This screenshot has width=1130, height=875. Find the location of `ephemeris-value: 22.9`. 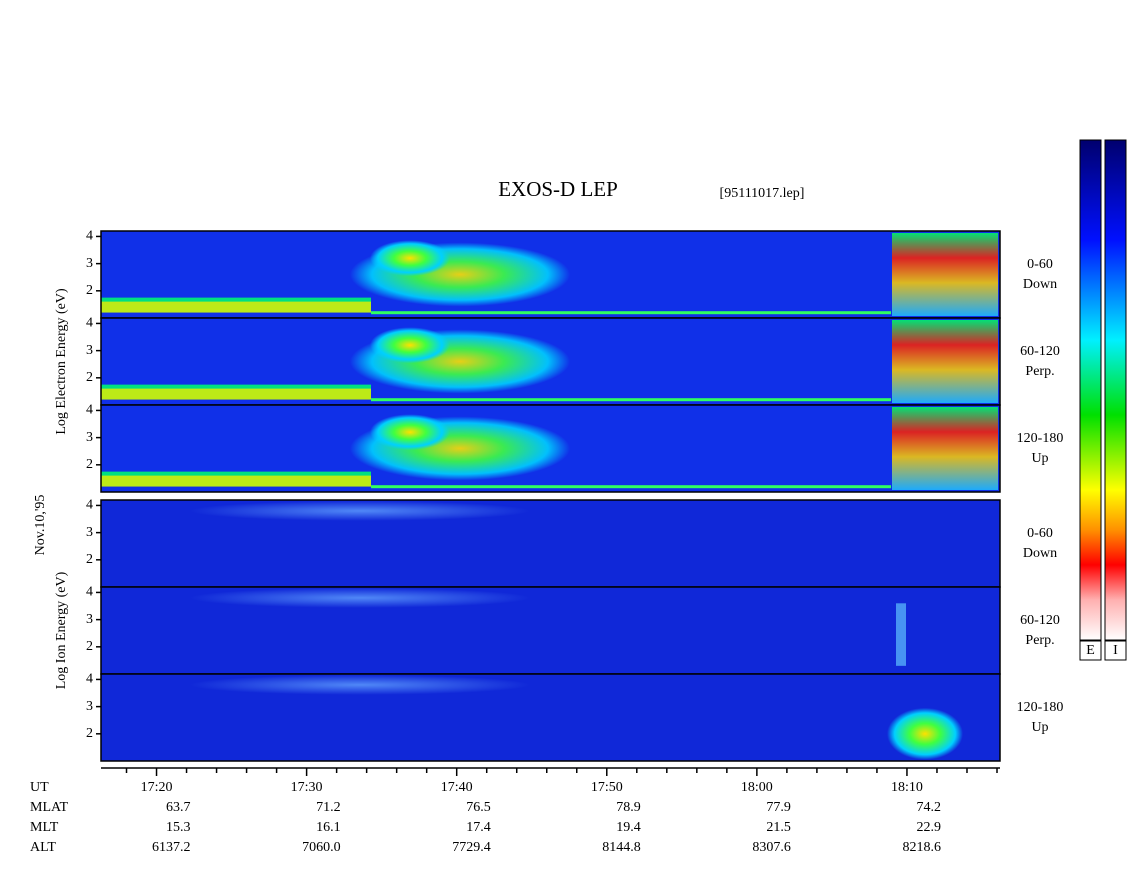

ephemeris-value: 22.9 is located at coordinates (928, 827).